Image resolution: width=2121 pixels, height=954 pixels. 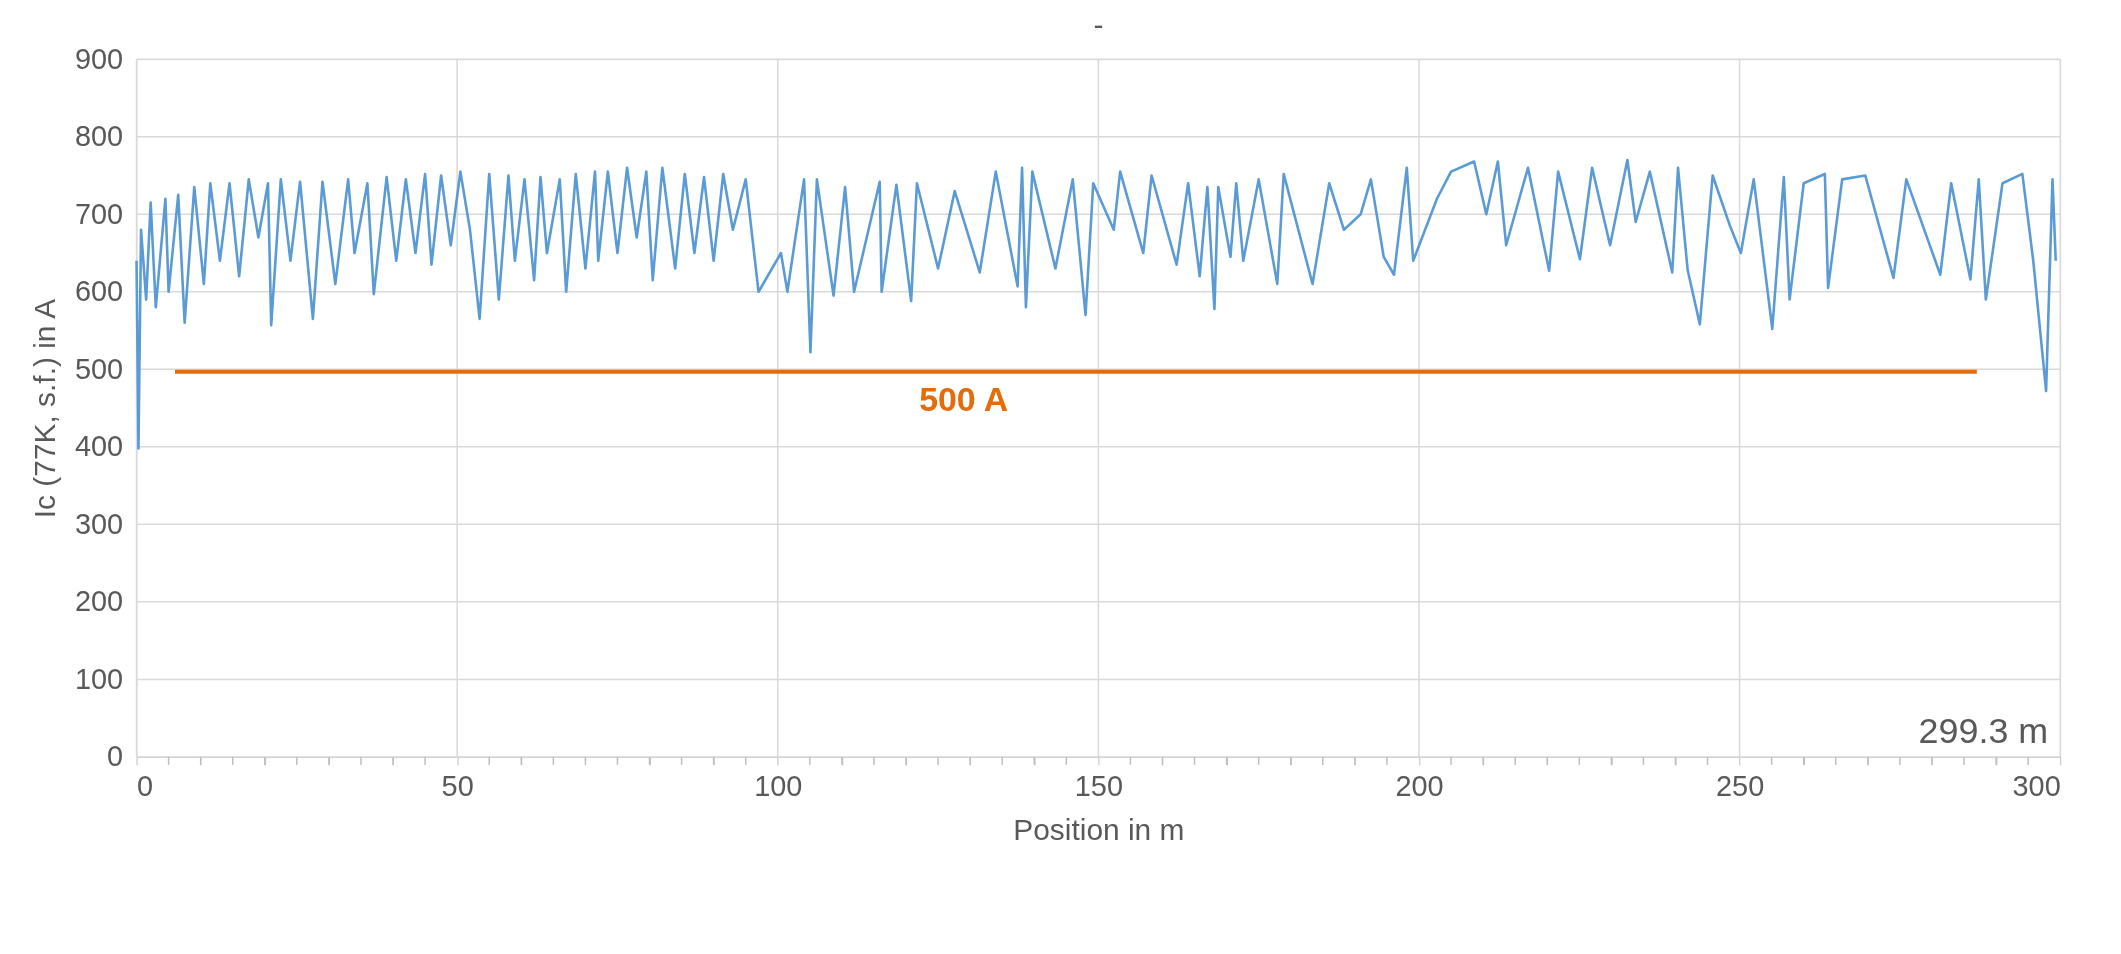 What do you see at coordinates (778, 786) in the screenshot?
I see `x-tick-label: 100` at bounding box center [778, 786].